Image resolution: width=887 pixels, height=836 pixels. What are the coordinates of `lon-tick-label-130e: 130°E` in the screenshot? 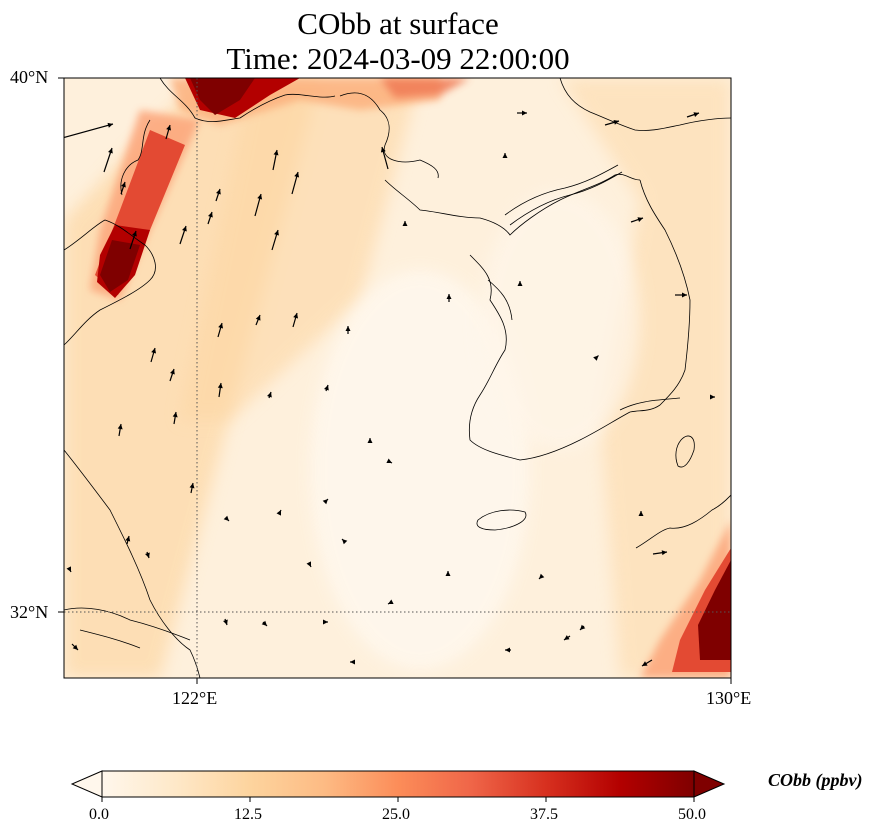 It's located at (729, 698).